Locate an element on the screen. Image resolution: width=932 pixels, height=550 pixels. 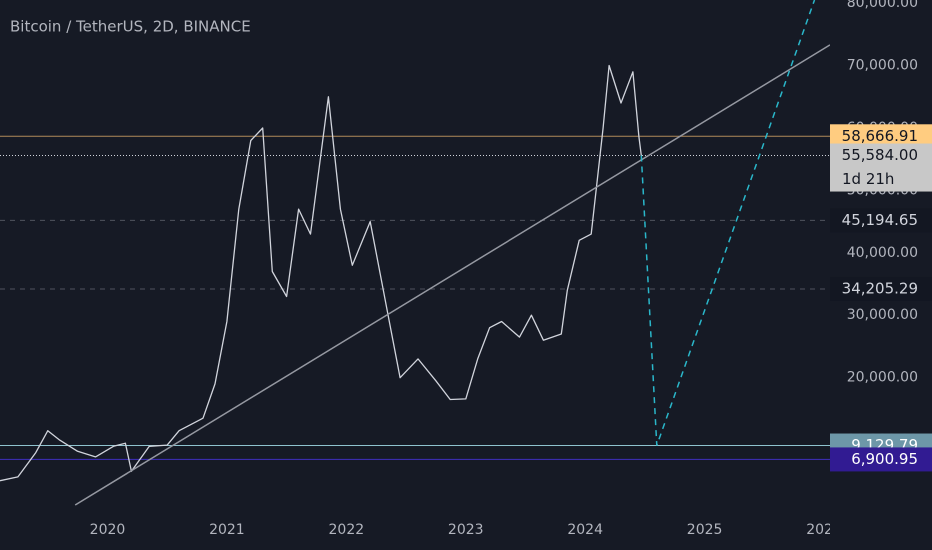
x-tick-label: 2020 is located at coordinates (108, 530).